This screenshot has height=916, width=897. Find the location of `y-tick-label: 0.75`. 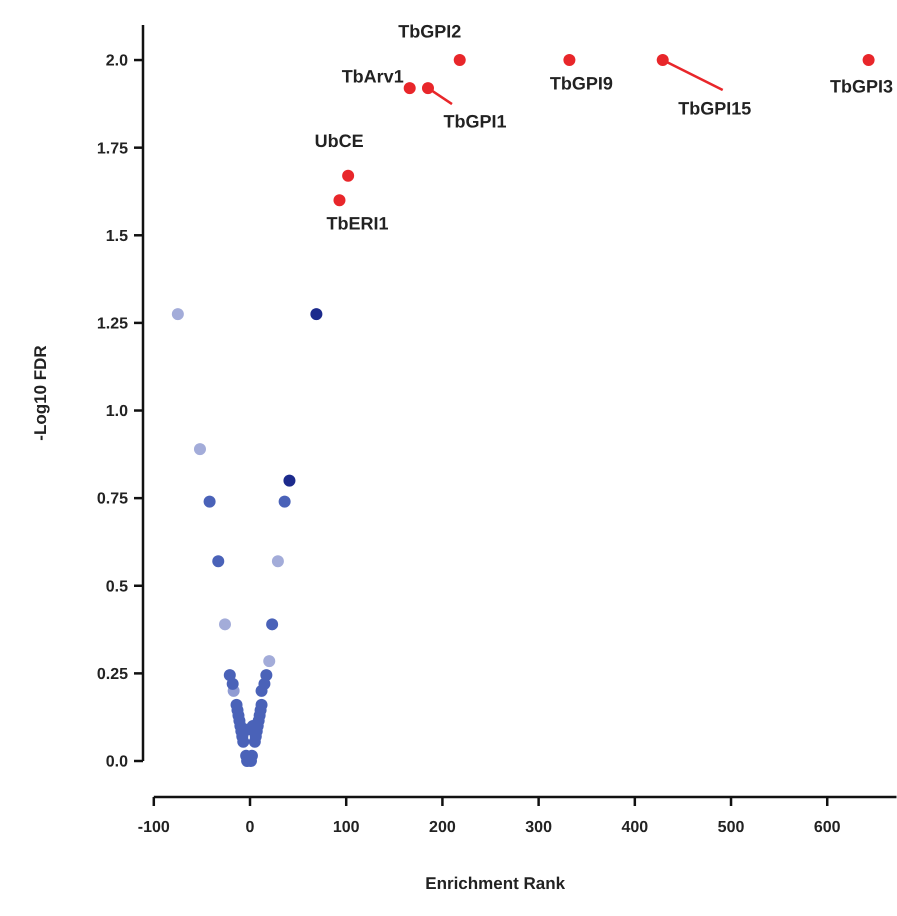

y-tick-label: 0.75 is located at coordinates (112, 499).